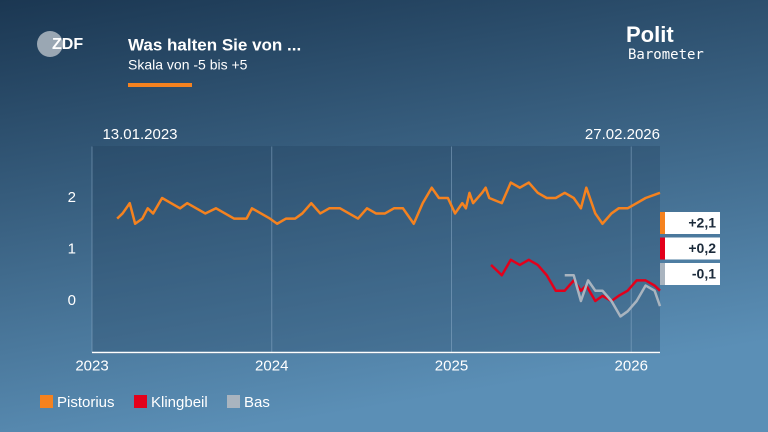  Describe the element at coordinates (257, 402) in the screenshot. I see `legend-label: Bas` at that location.